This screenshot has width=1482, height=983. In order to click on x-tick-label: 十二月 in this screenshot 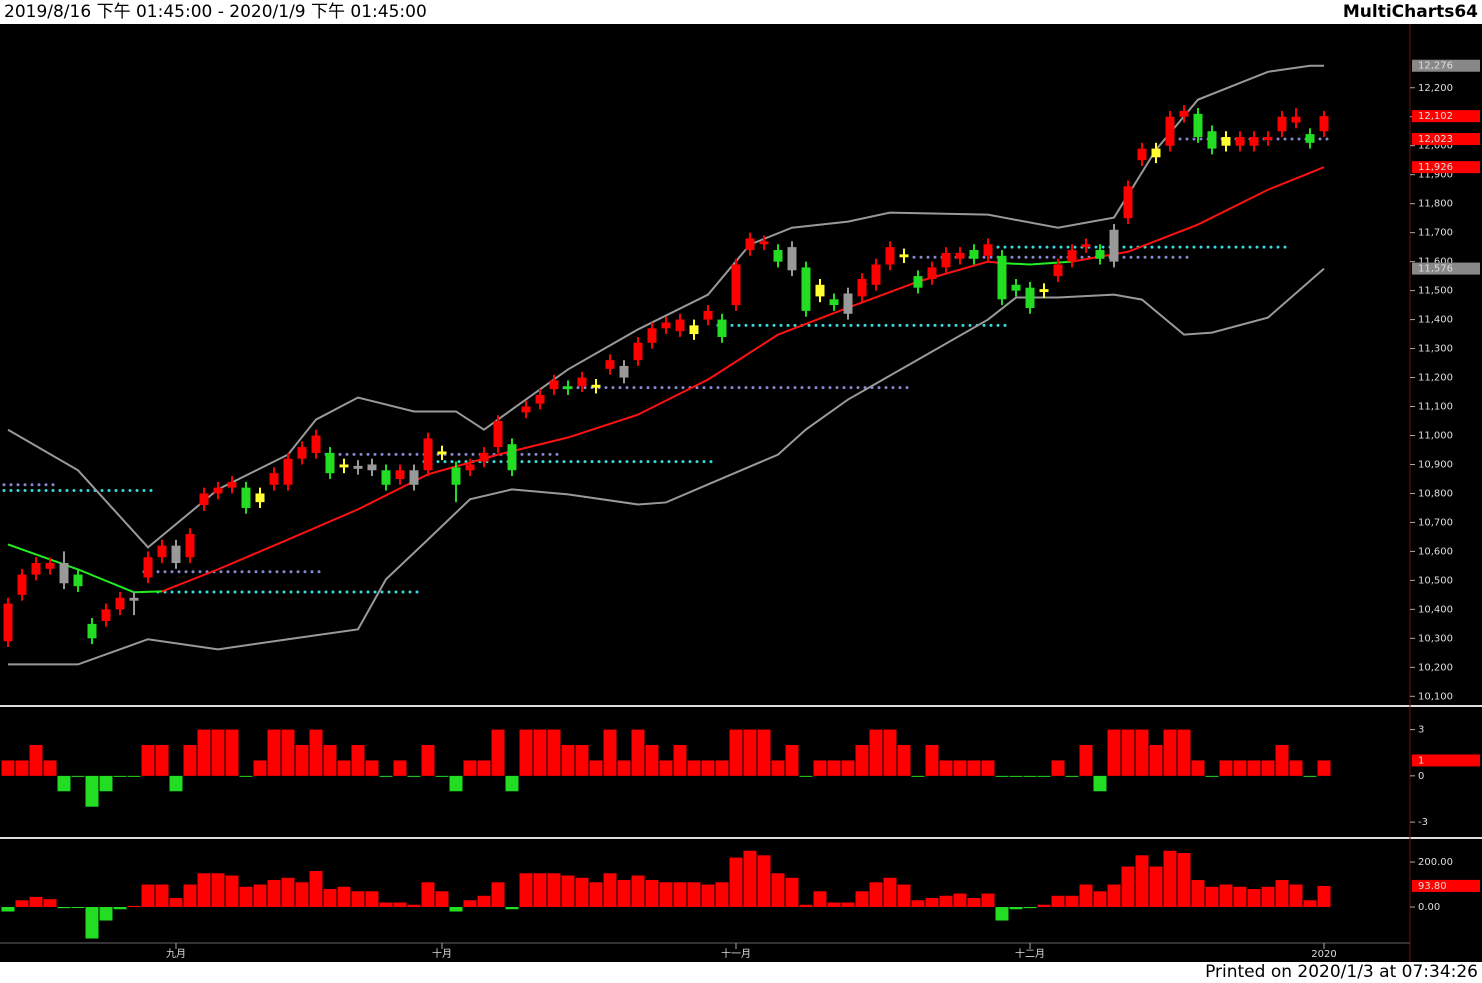, I will do `click(1030, 953)`.